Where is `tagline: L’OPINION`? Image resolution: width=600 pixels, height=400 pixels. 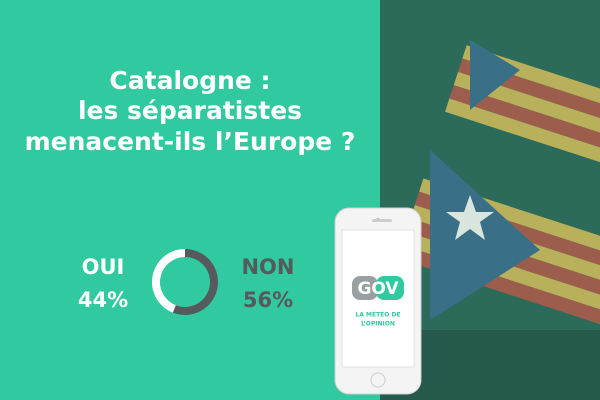 tagline: L’OPINION is located at coordinates (378, 324).